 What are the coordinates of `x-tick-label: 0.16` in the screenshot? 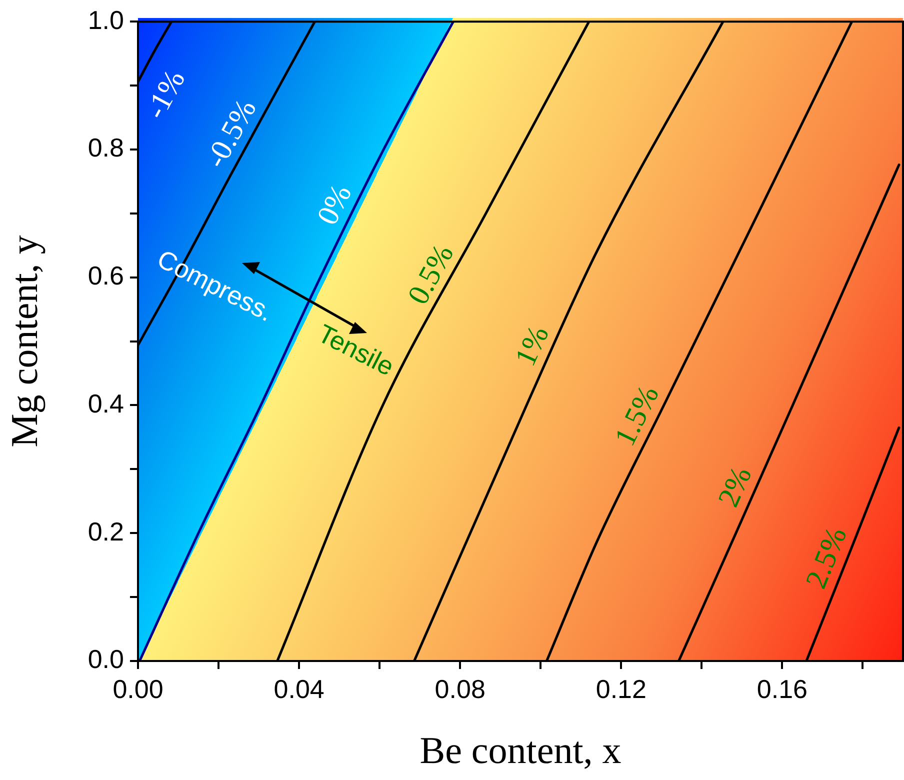 It's located at (782, 689).